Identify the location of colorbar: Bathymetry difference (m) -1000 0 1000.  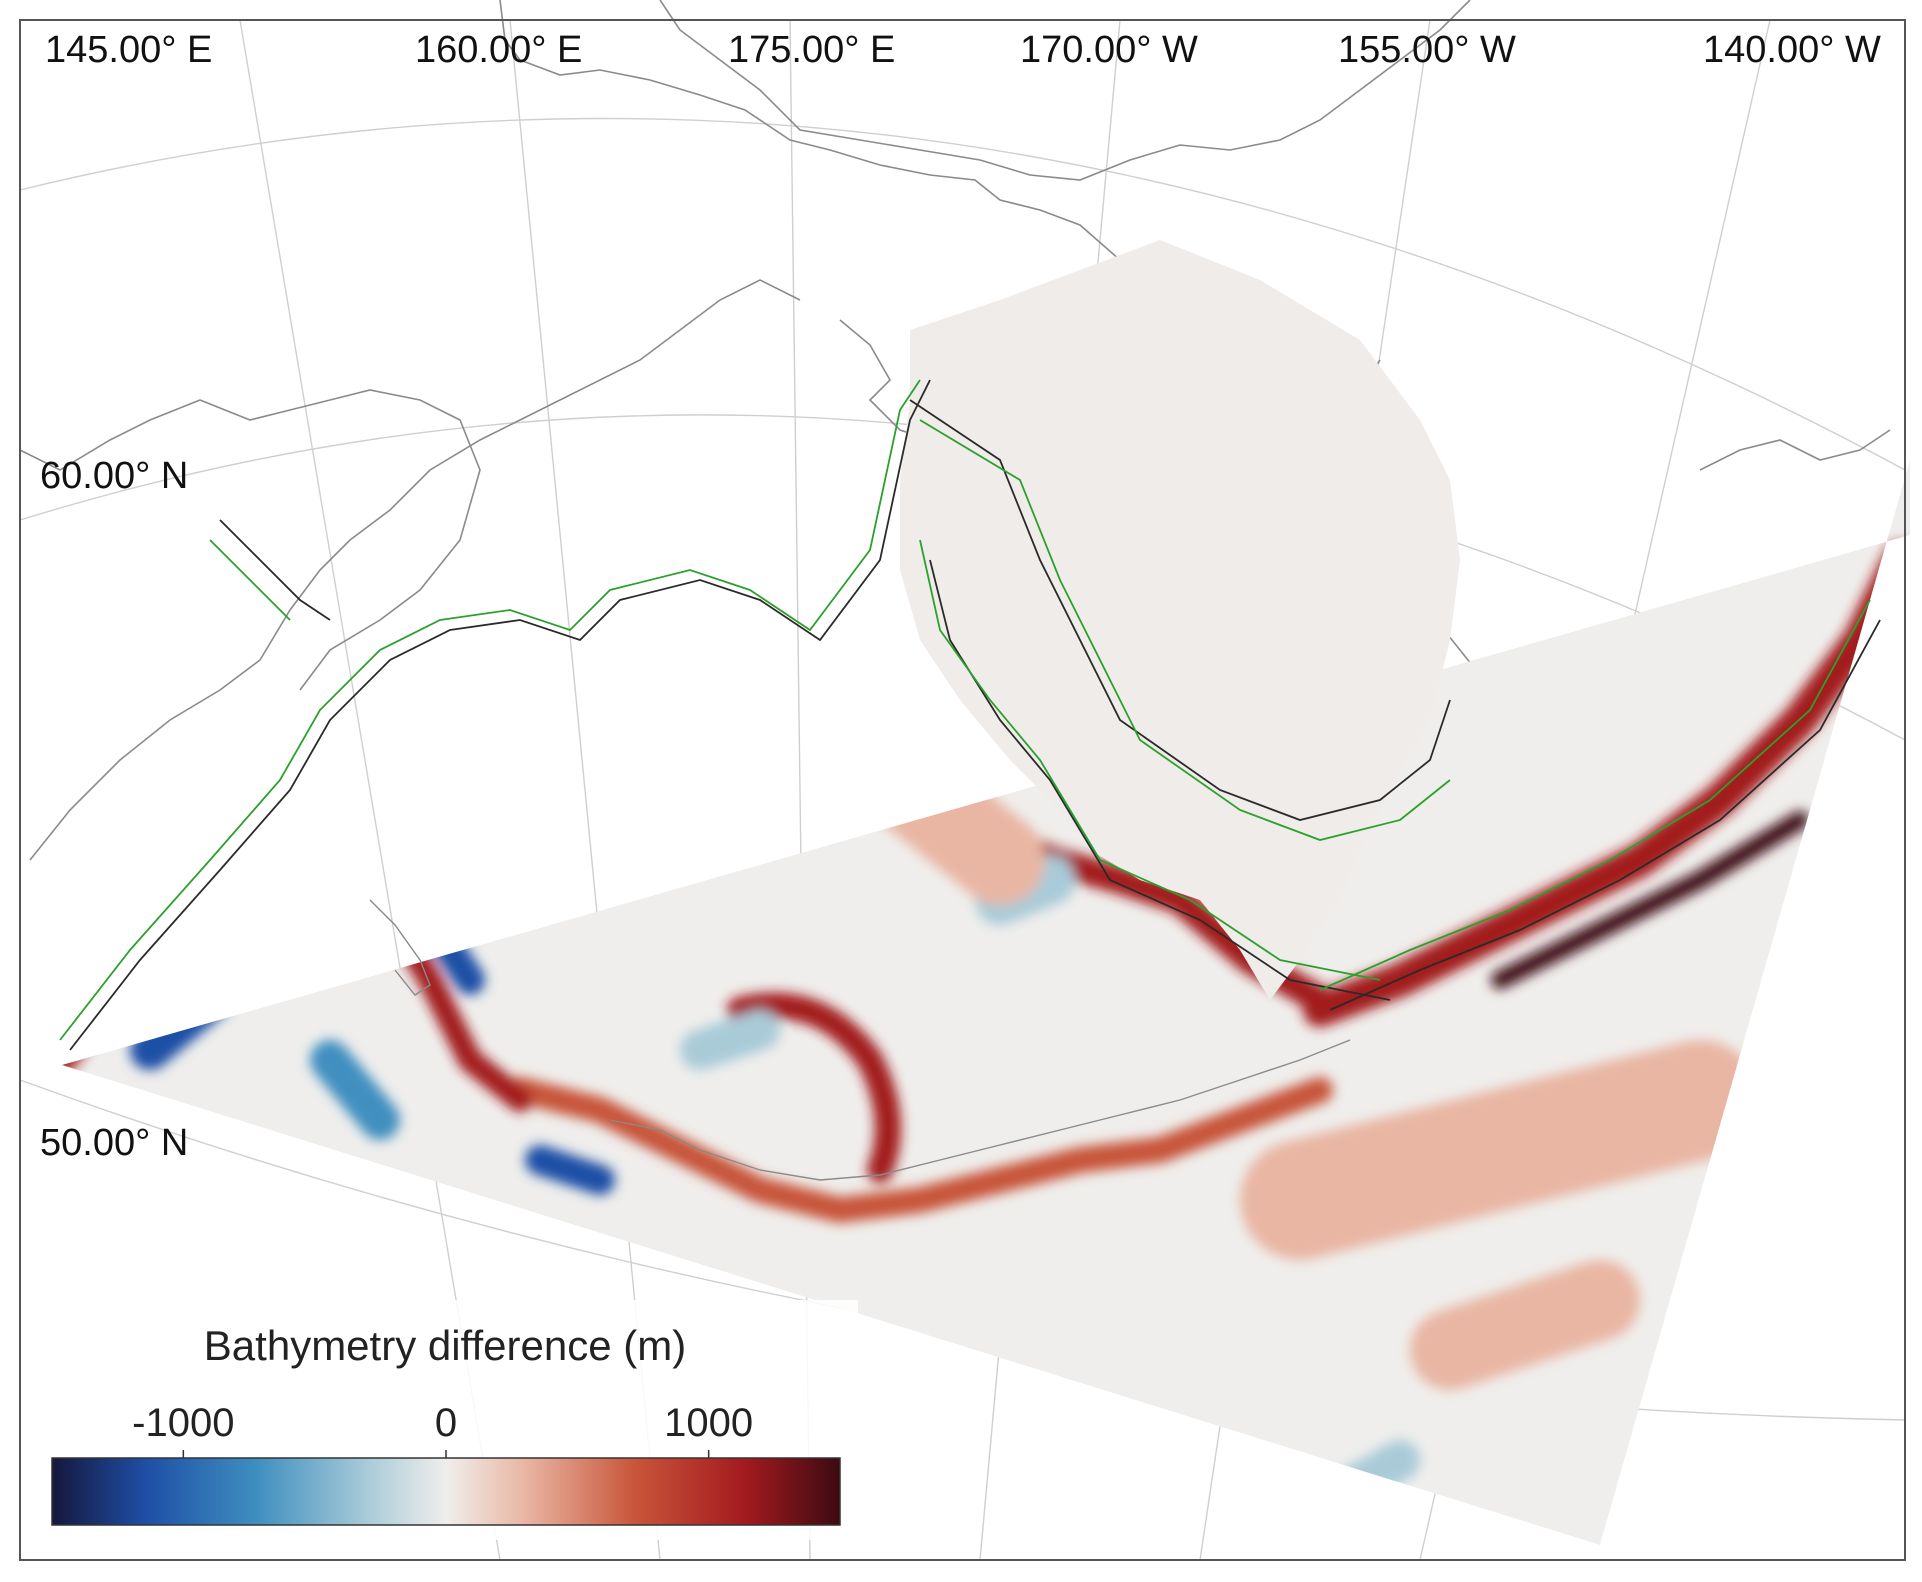
(443, 1420).